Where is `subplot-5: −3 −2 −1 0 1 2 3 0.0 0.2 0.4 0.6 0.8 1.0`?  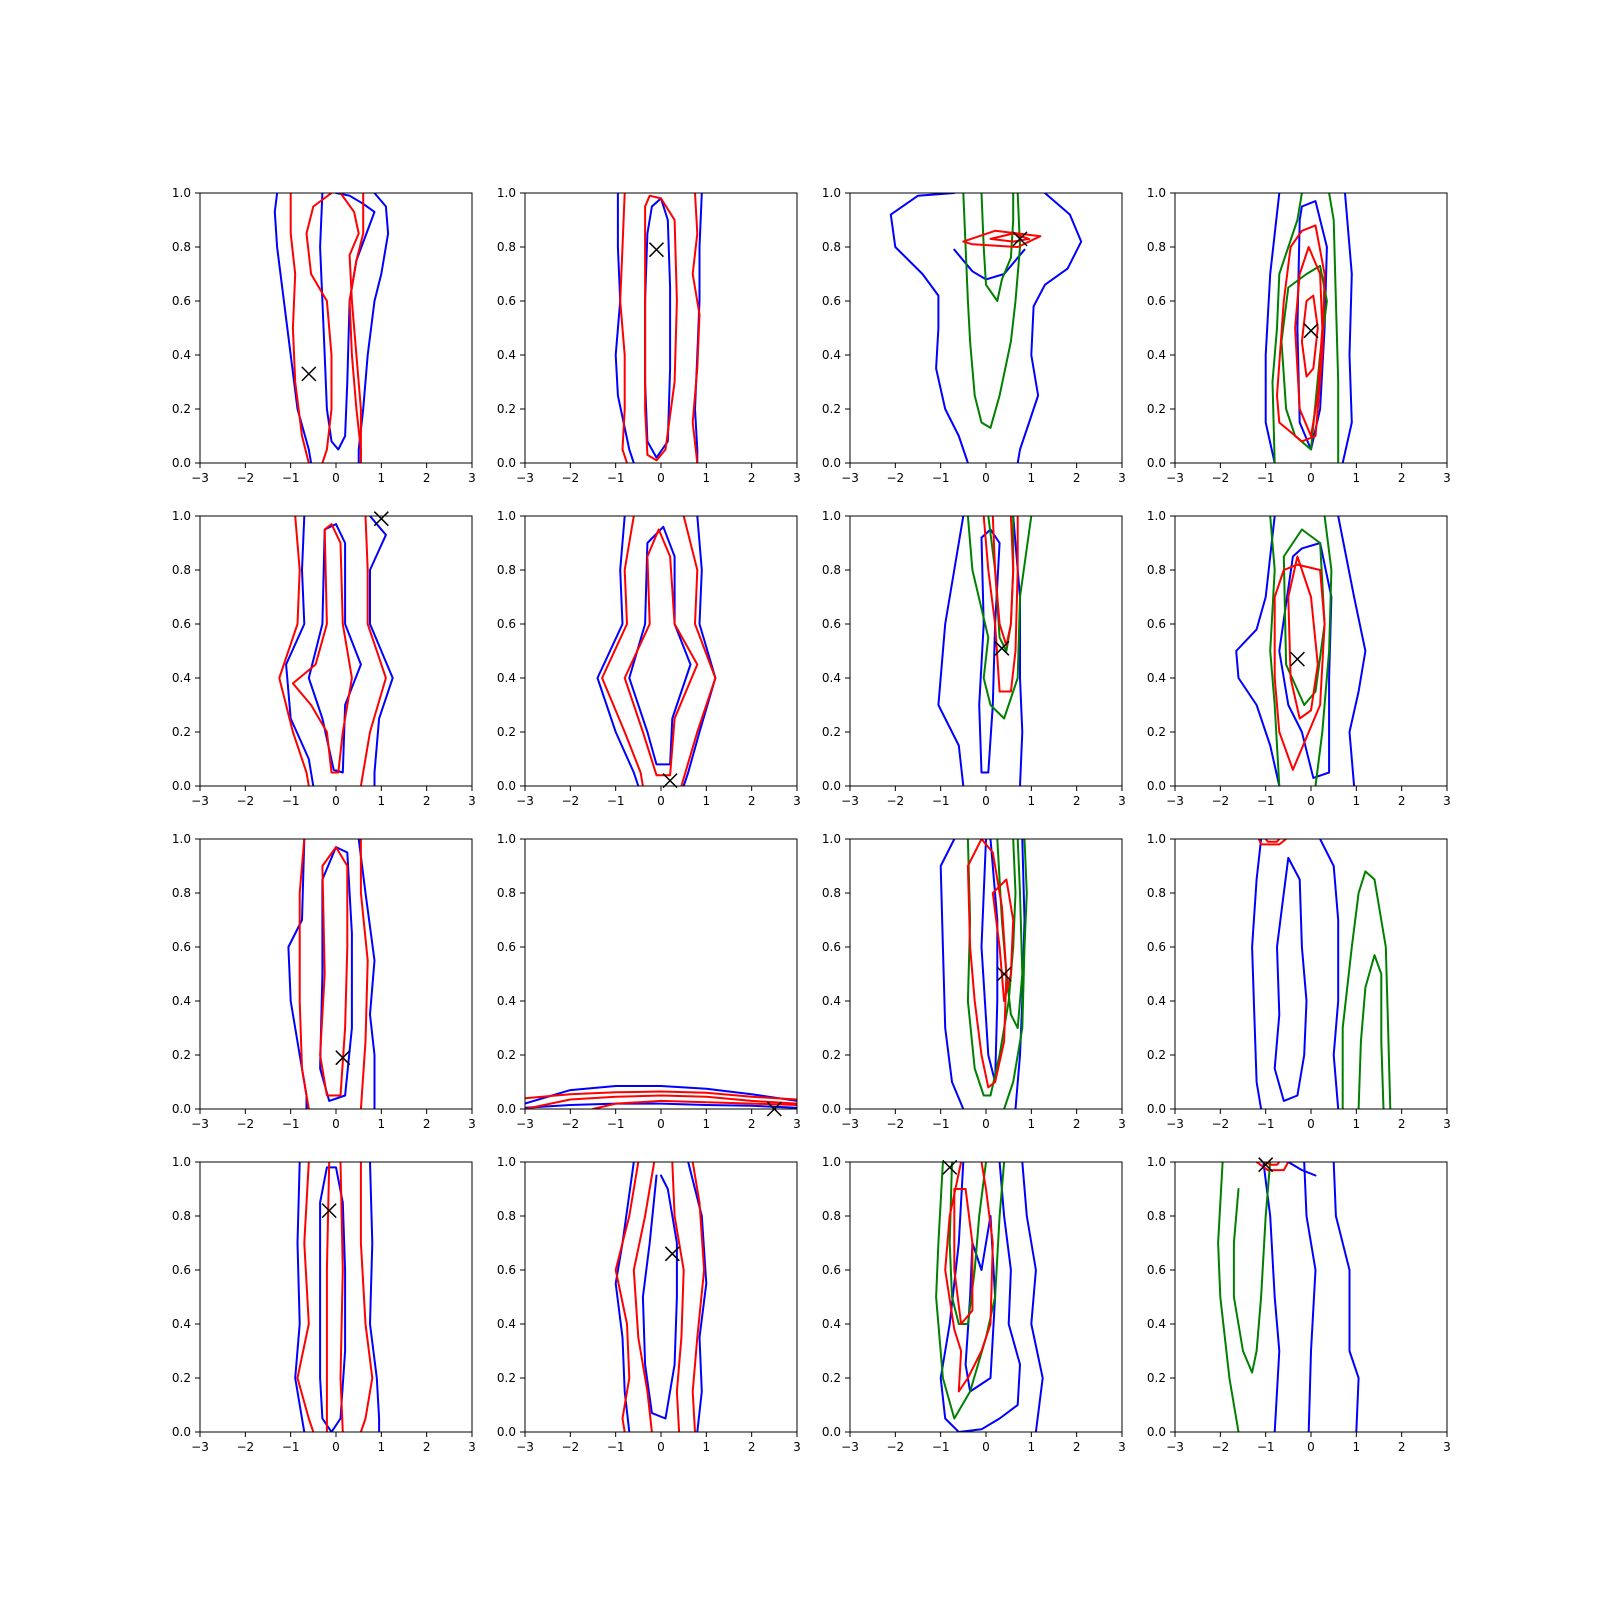
subplot-5: −3 −2 −1 0 1 2 3 0.0 0.2 0.4 0.6 0.8 1.0 is located at coordinates (324, 658).